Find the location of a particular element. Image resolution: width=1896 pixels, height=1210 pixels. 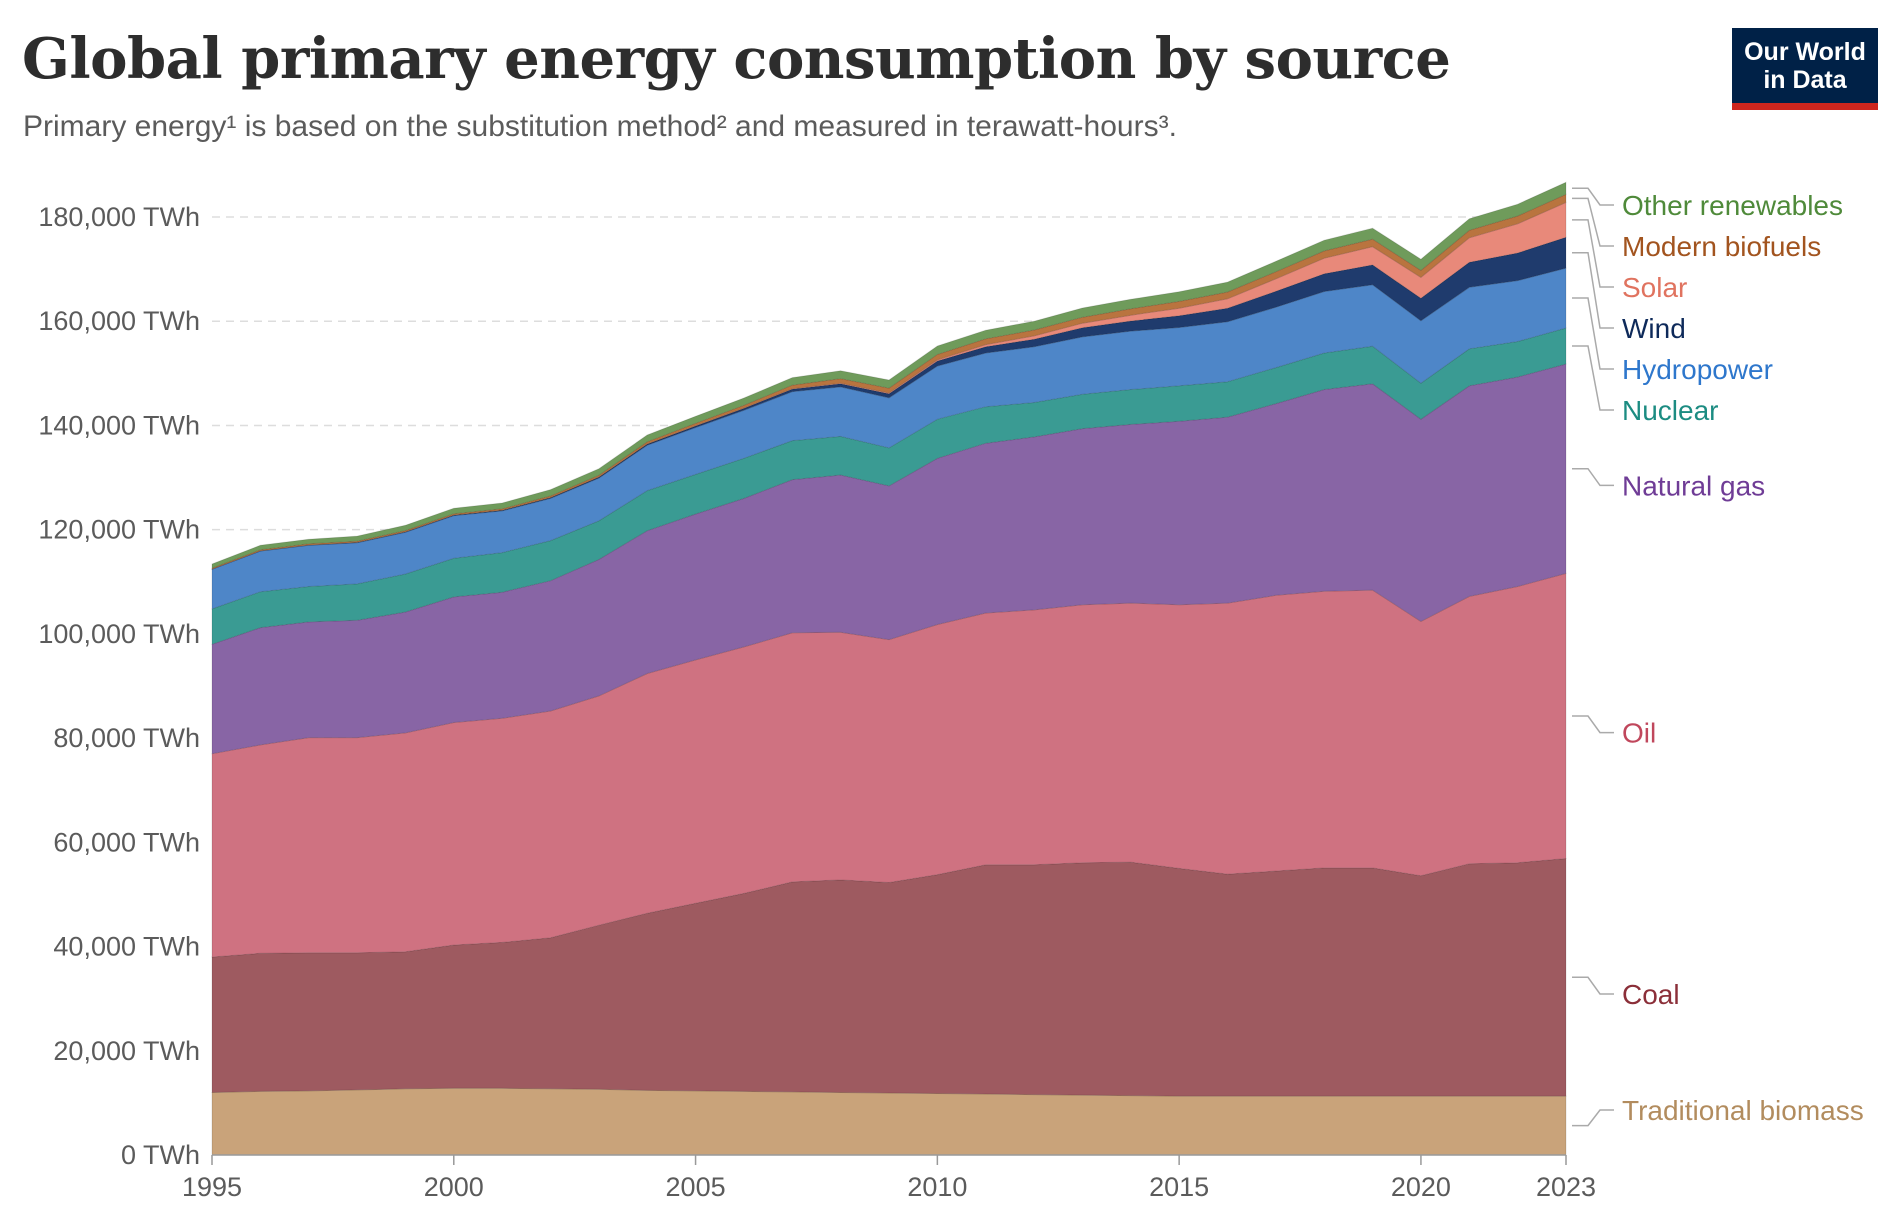

legend-label-other-renewables: Other renewables is located at coordinates (1732, 205).